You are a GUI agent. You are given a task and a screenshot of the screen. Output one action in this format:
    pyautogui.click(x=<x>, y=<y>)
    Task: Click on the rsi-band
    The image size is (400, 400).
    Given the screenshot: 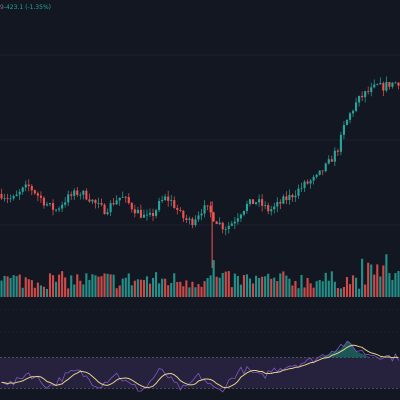 What is the action you would take?
    pyautogui.click(x=200, y=373)
    